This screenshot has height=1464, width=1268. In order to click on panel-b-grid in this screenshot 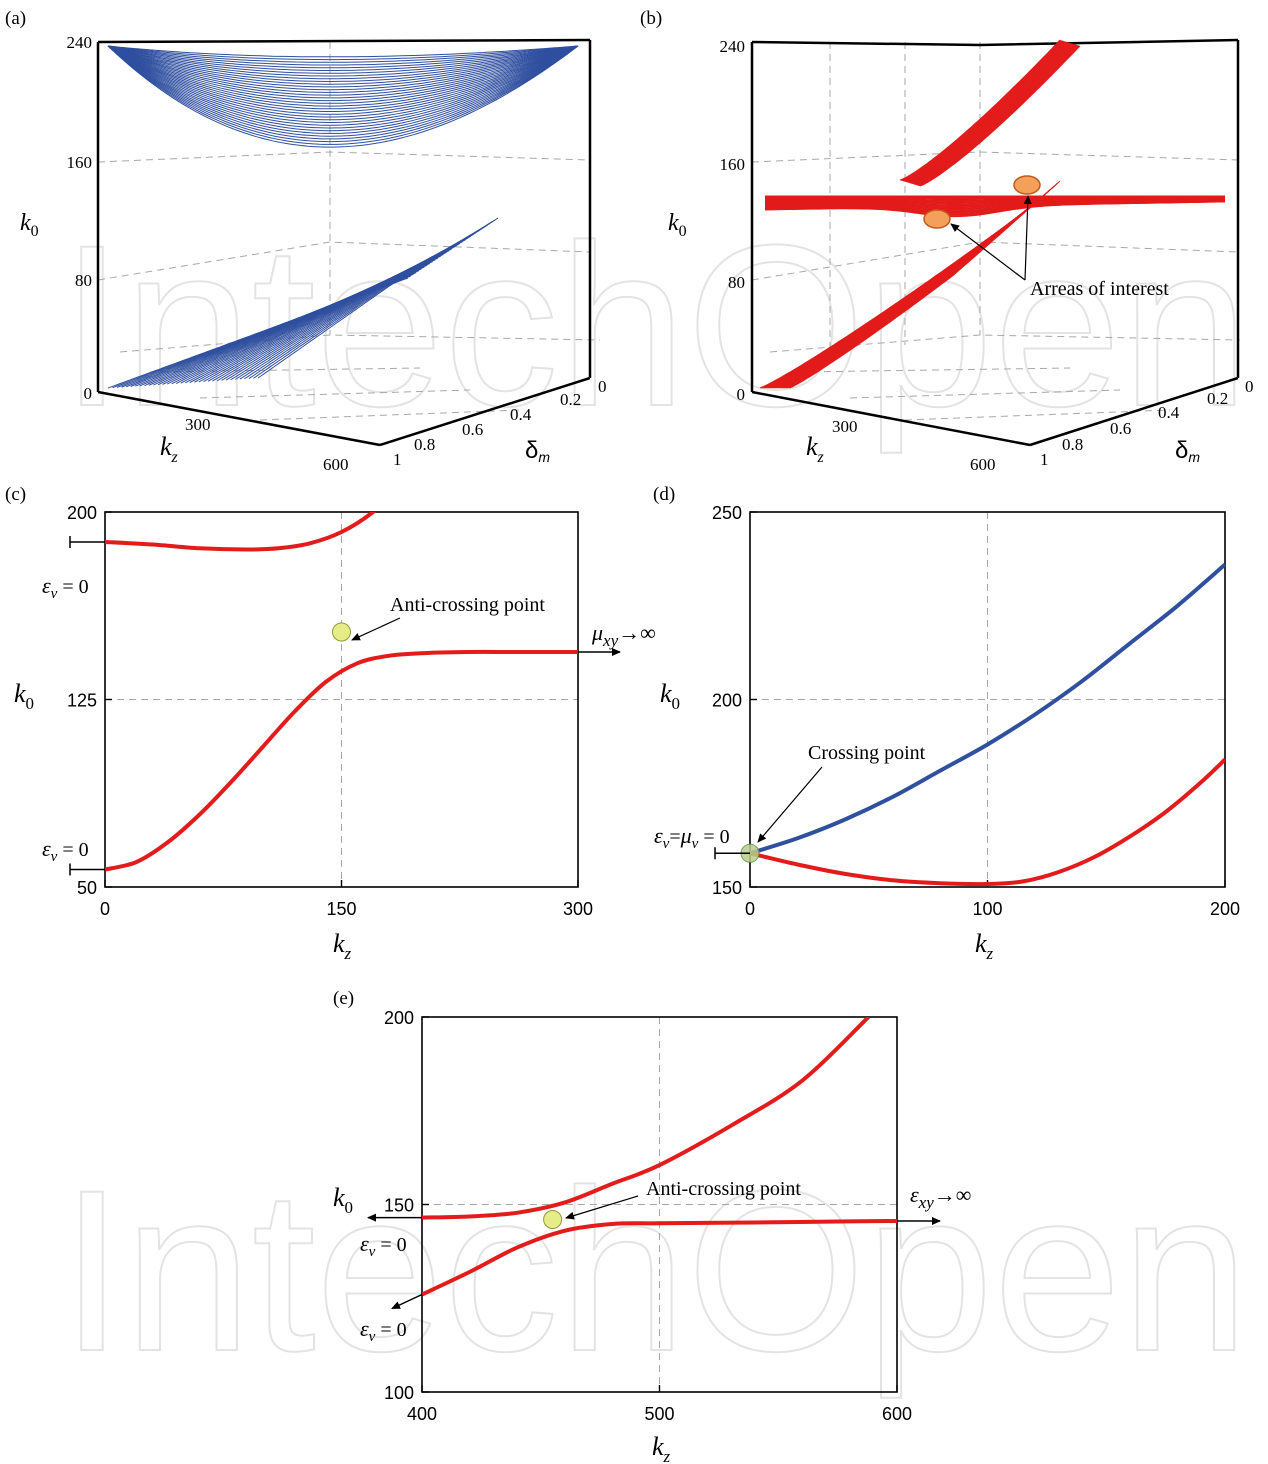, I will do `click(996, 231)`.